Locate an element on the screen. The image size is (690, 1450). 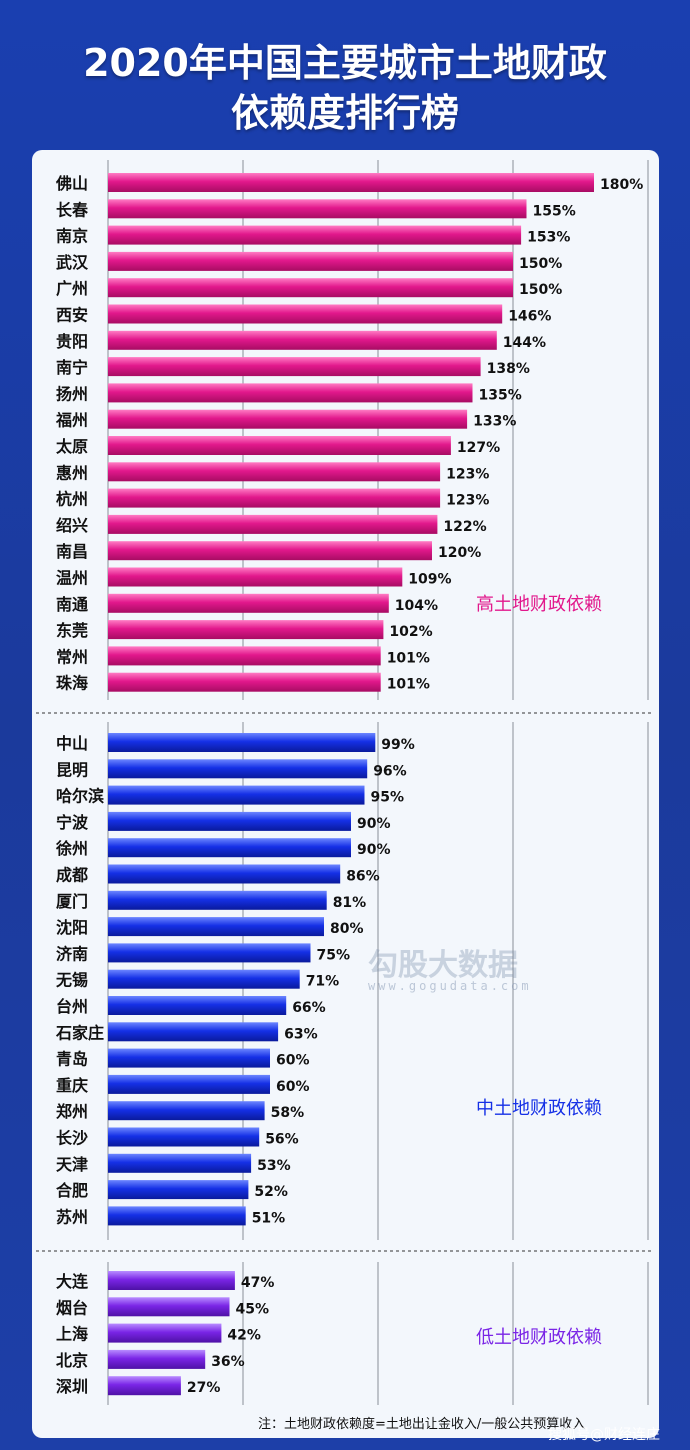
value-label: 36% is located at coordinates (228, 1362).